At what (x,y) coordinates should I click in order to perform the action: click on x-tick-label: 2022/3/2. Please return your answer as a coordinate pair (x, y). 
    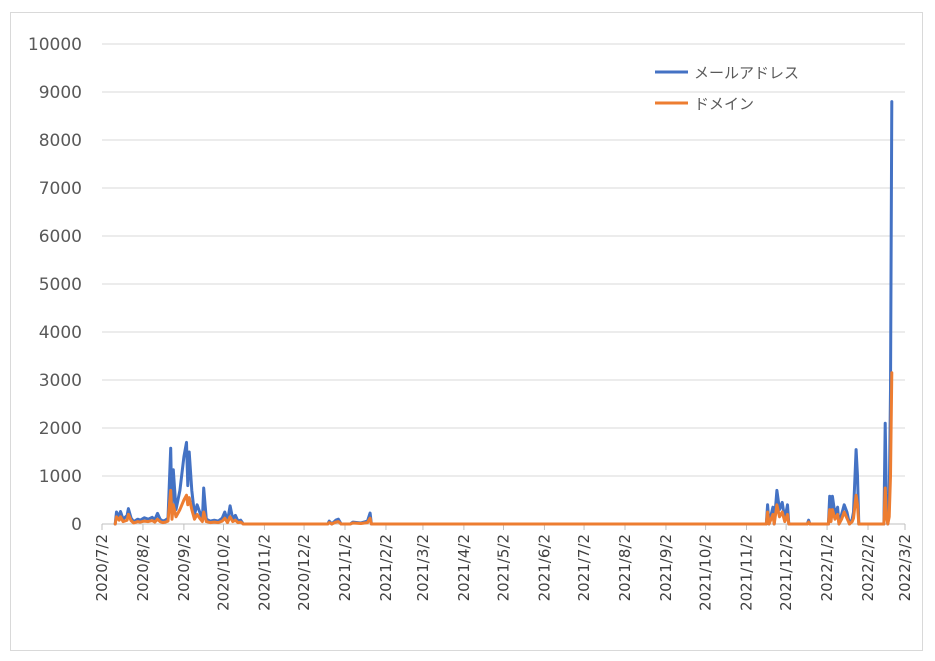
    Looking at the image, I should click on (905, 567).